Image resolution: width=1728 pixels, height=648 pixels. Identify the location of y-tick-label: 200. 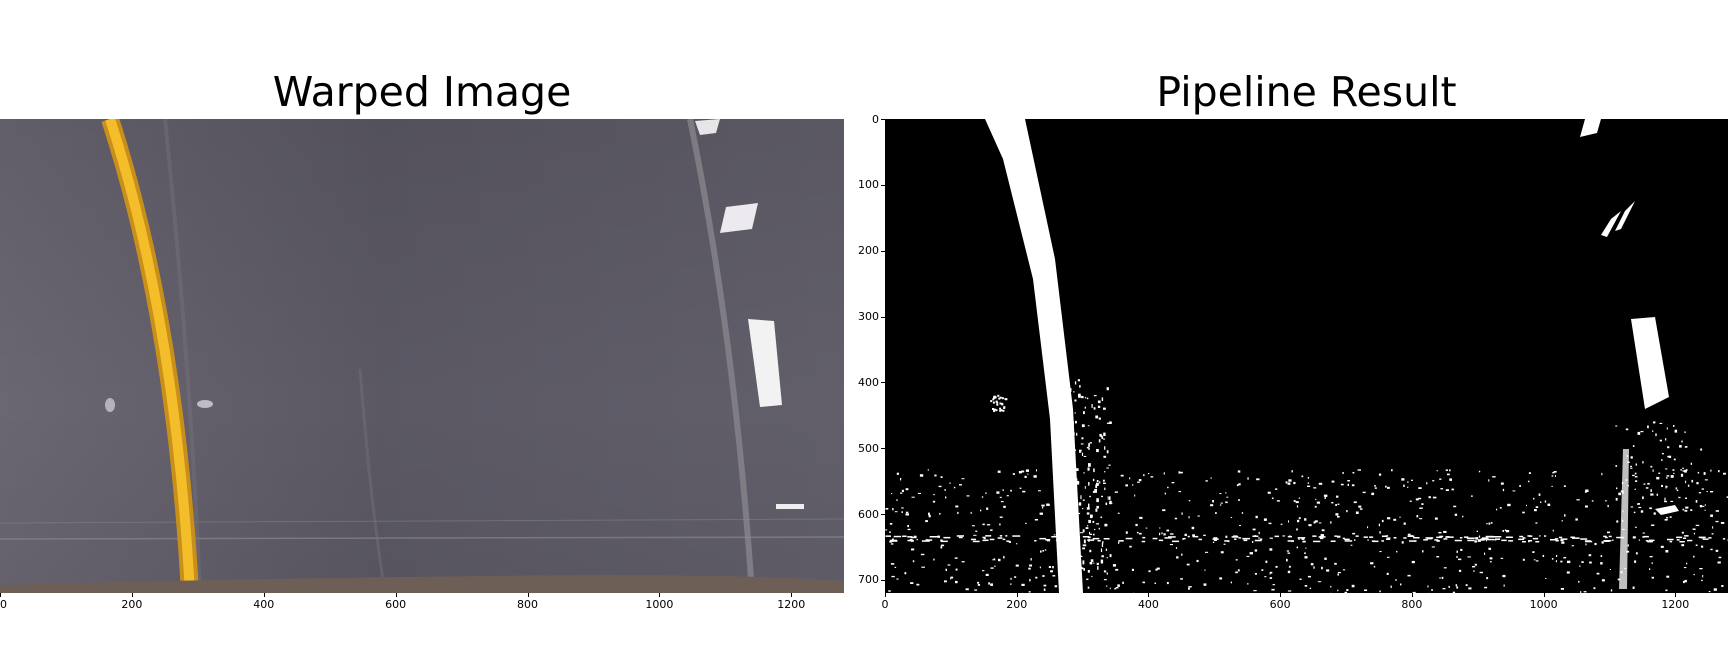
(868, 251).